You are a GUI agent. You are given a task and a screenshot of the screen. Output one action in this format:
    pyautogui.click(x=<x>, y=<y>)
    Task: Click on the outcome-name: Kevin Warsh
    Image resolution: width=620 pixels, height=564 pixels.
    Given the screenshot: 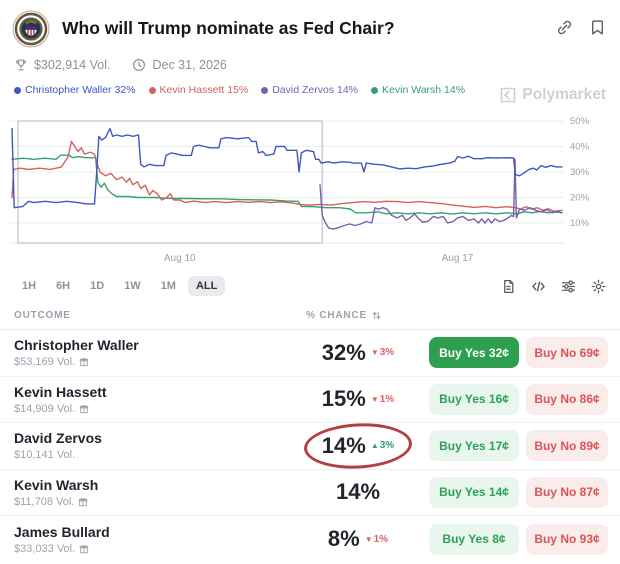 What is the action you would take?
    pyautogui.click(x=56, y=484)
    